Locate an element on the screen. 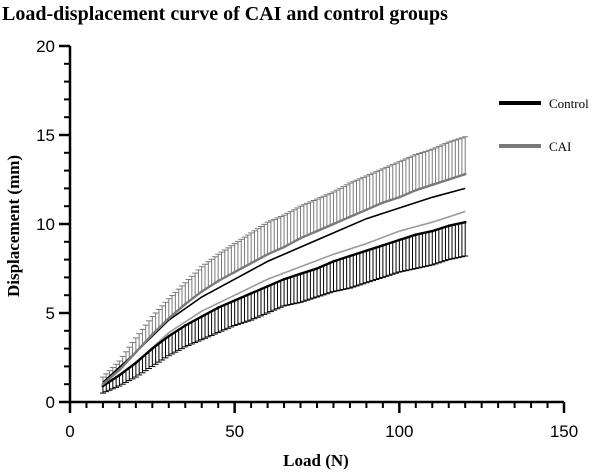 This screenshot has width=597, height=472. y-tick-label: 10 is located at coordinates (45, 224).